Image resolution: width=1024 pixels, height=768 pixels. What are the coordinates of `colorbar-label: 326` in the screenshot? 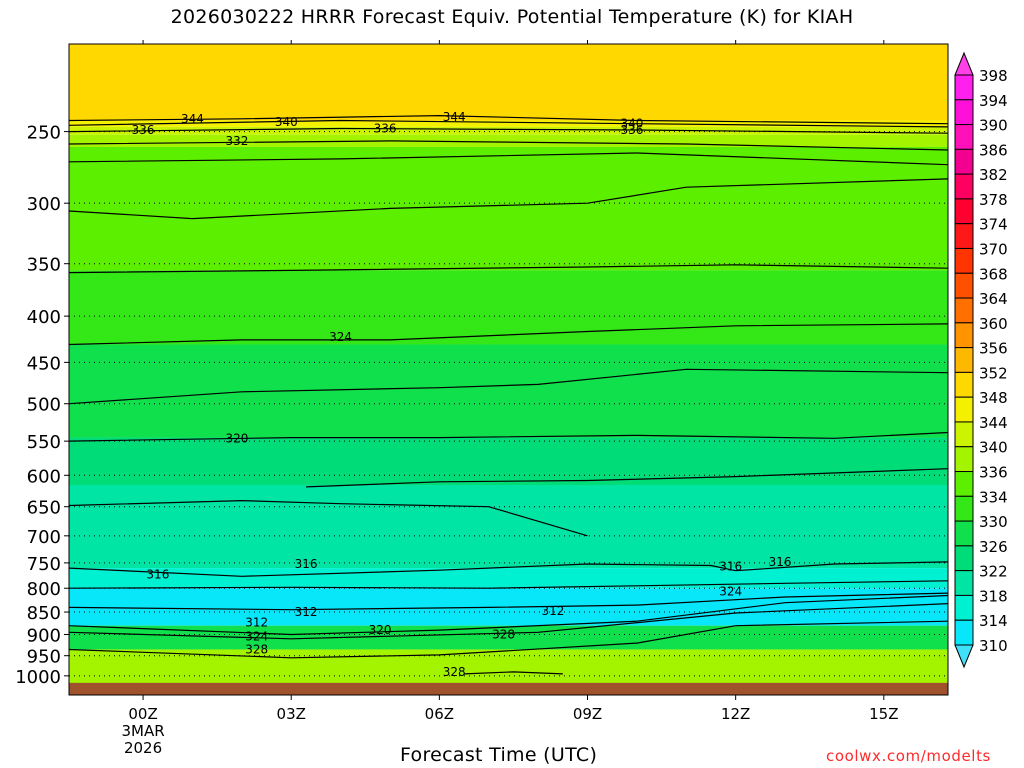 It's located at (993, 547).